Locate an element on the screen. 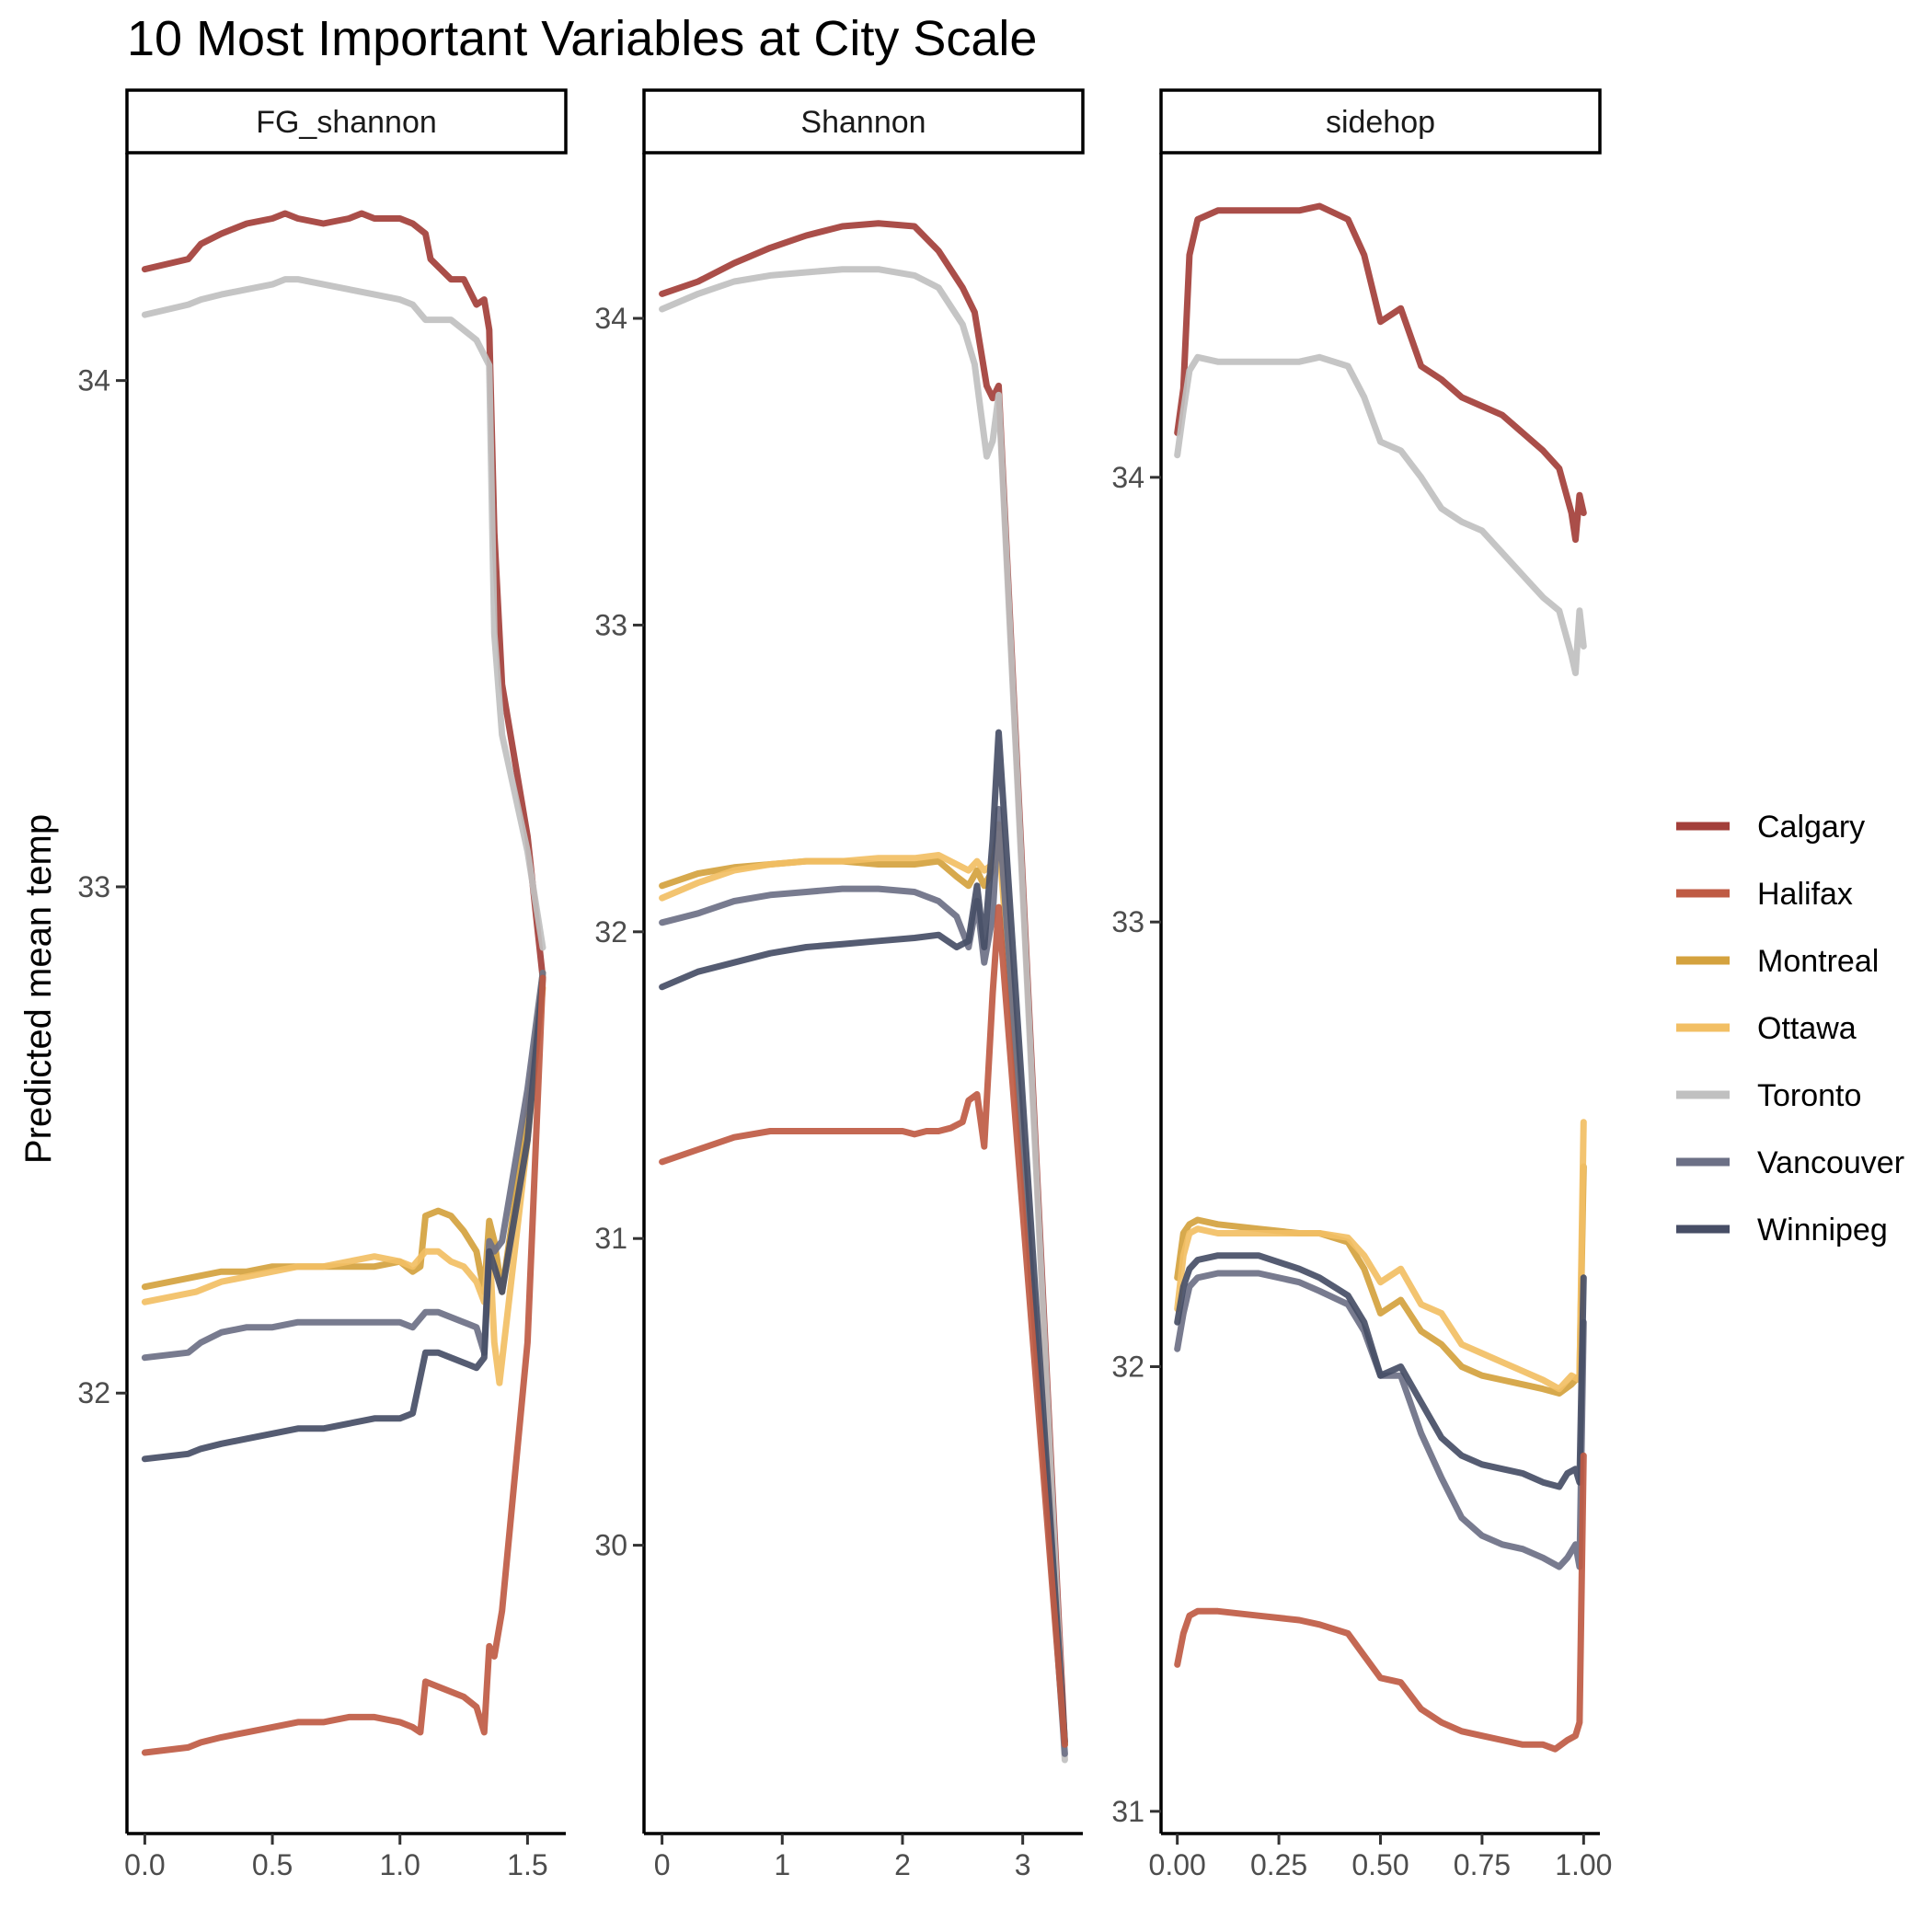  x-tick-label: 1.00 is located at coordinates (1583, 1864).